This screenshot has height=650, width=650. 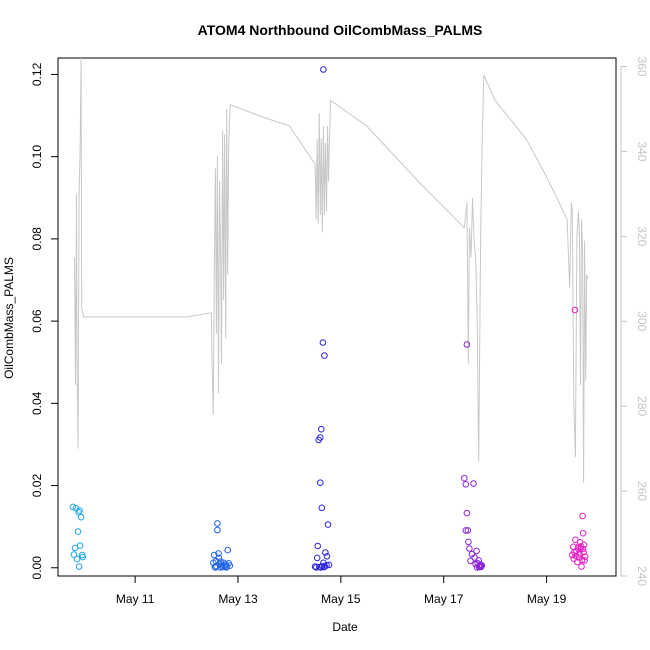 I want to click on x-tick-label: May 15, so click(x=341, y=599).